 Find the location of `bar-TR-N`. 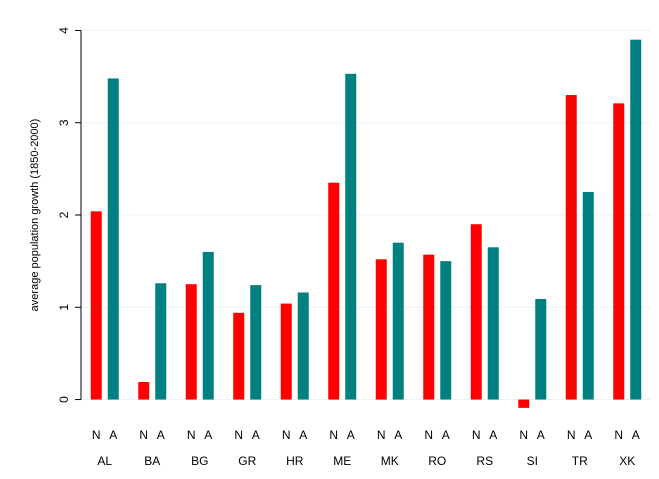

bar-TR-N is located at coordinates (571, 247).